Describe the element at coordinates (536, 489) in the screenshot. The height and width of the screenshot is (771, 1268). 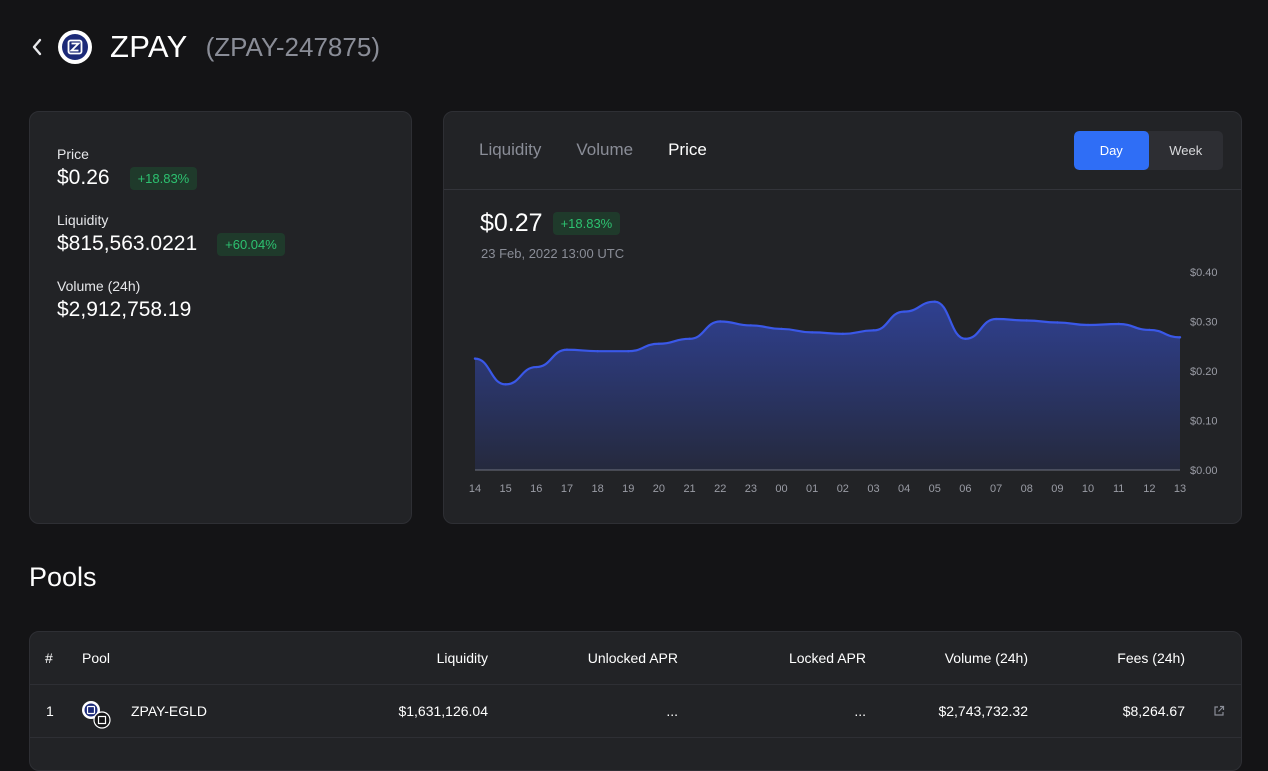
I see `x-tick-label: 16` at that location.